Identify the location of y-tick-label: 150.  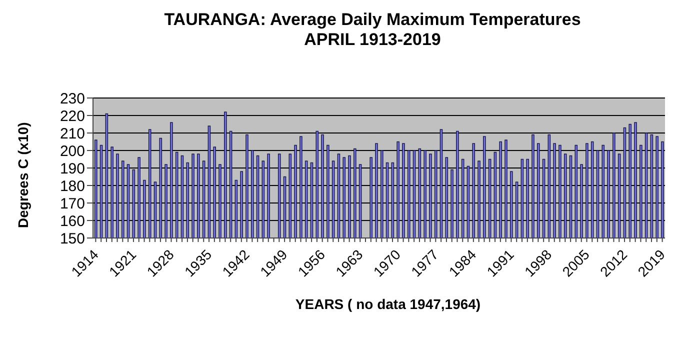
(72, 239).